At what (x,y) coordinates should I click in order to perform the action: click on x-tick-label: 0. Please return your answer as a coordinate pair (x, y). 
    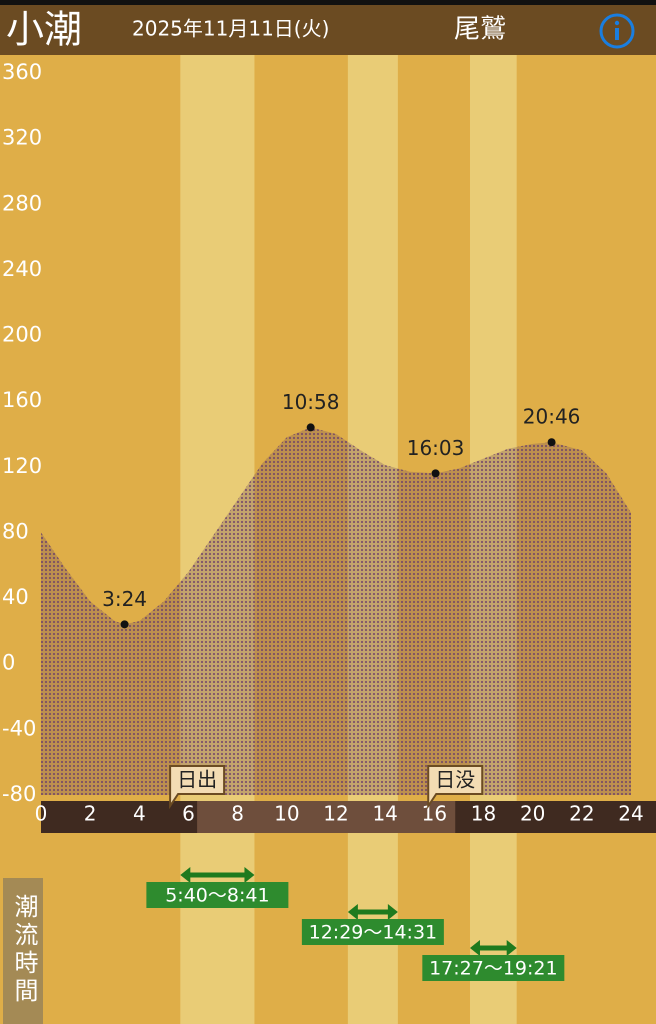
    Looking at the image, I should click on (41, 814).